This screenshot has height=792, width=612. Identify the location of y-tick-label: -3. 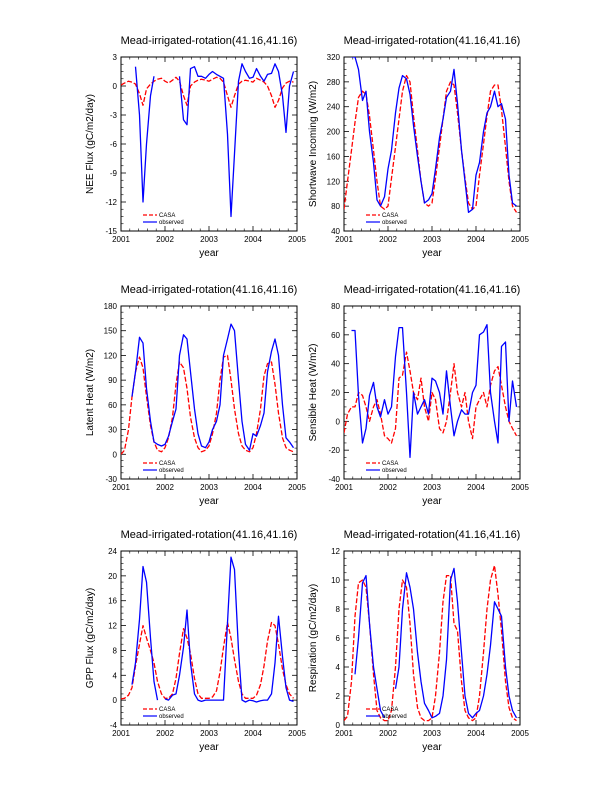
(114, 115).